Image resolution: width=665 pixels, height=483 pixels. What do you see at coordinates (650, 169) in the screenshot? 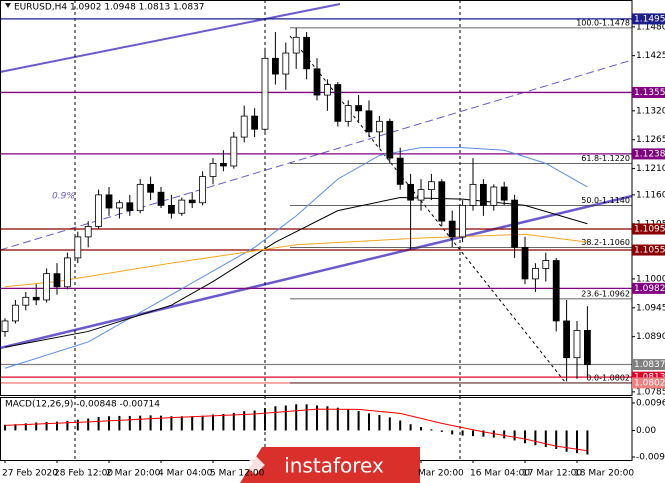
I see `y-tick-label: 1.1210` at bounding box center [650, 169].